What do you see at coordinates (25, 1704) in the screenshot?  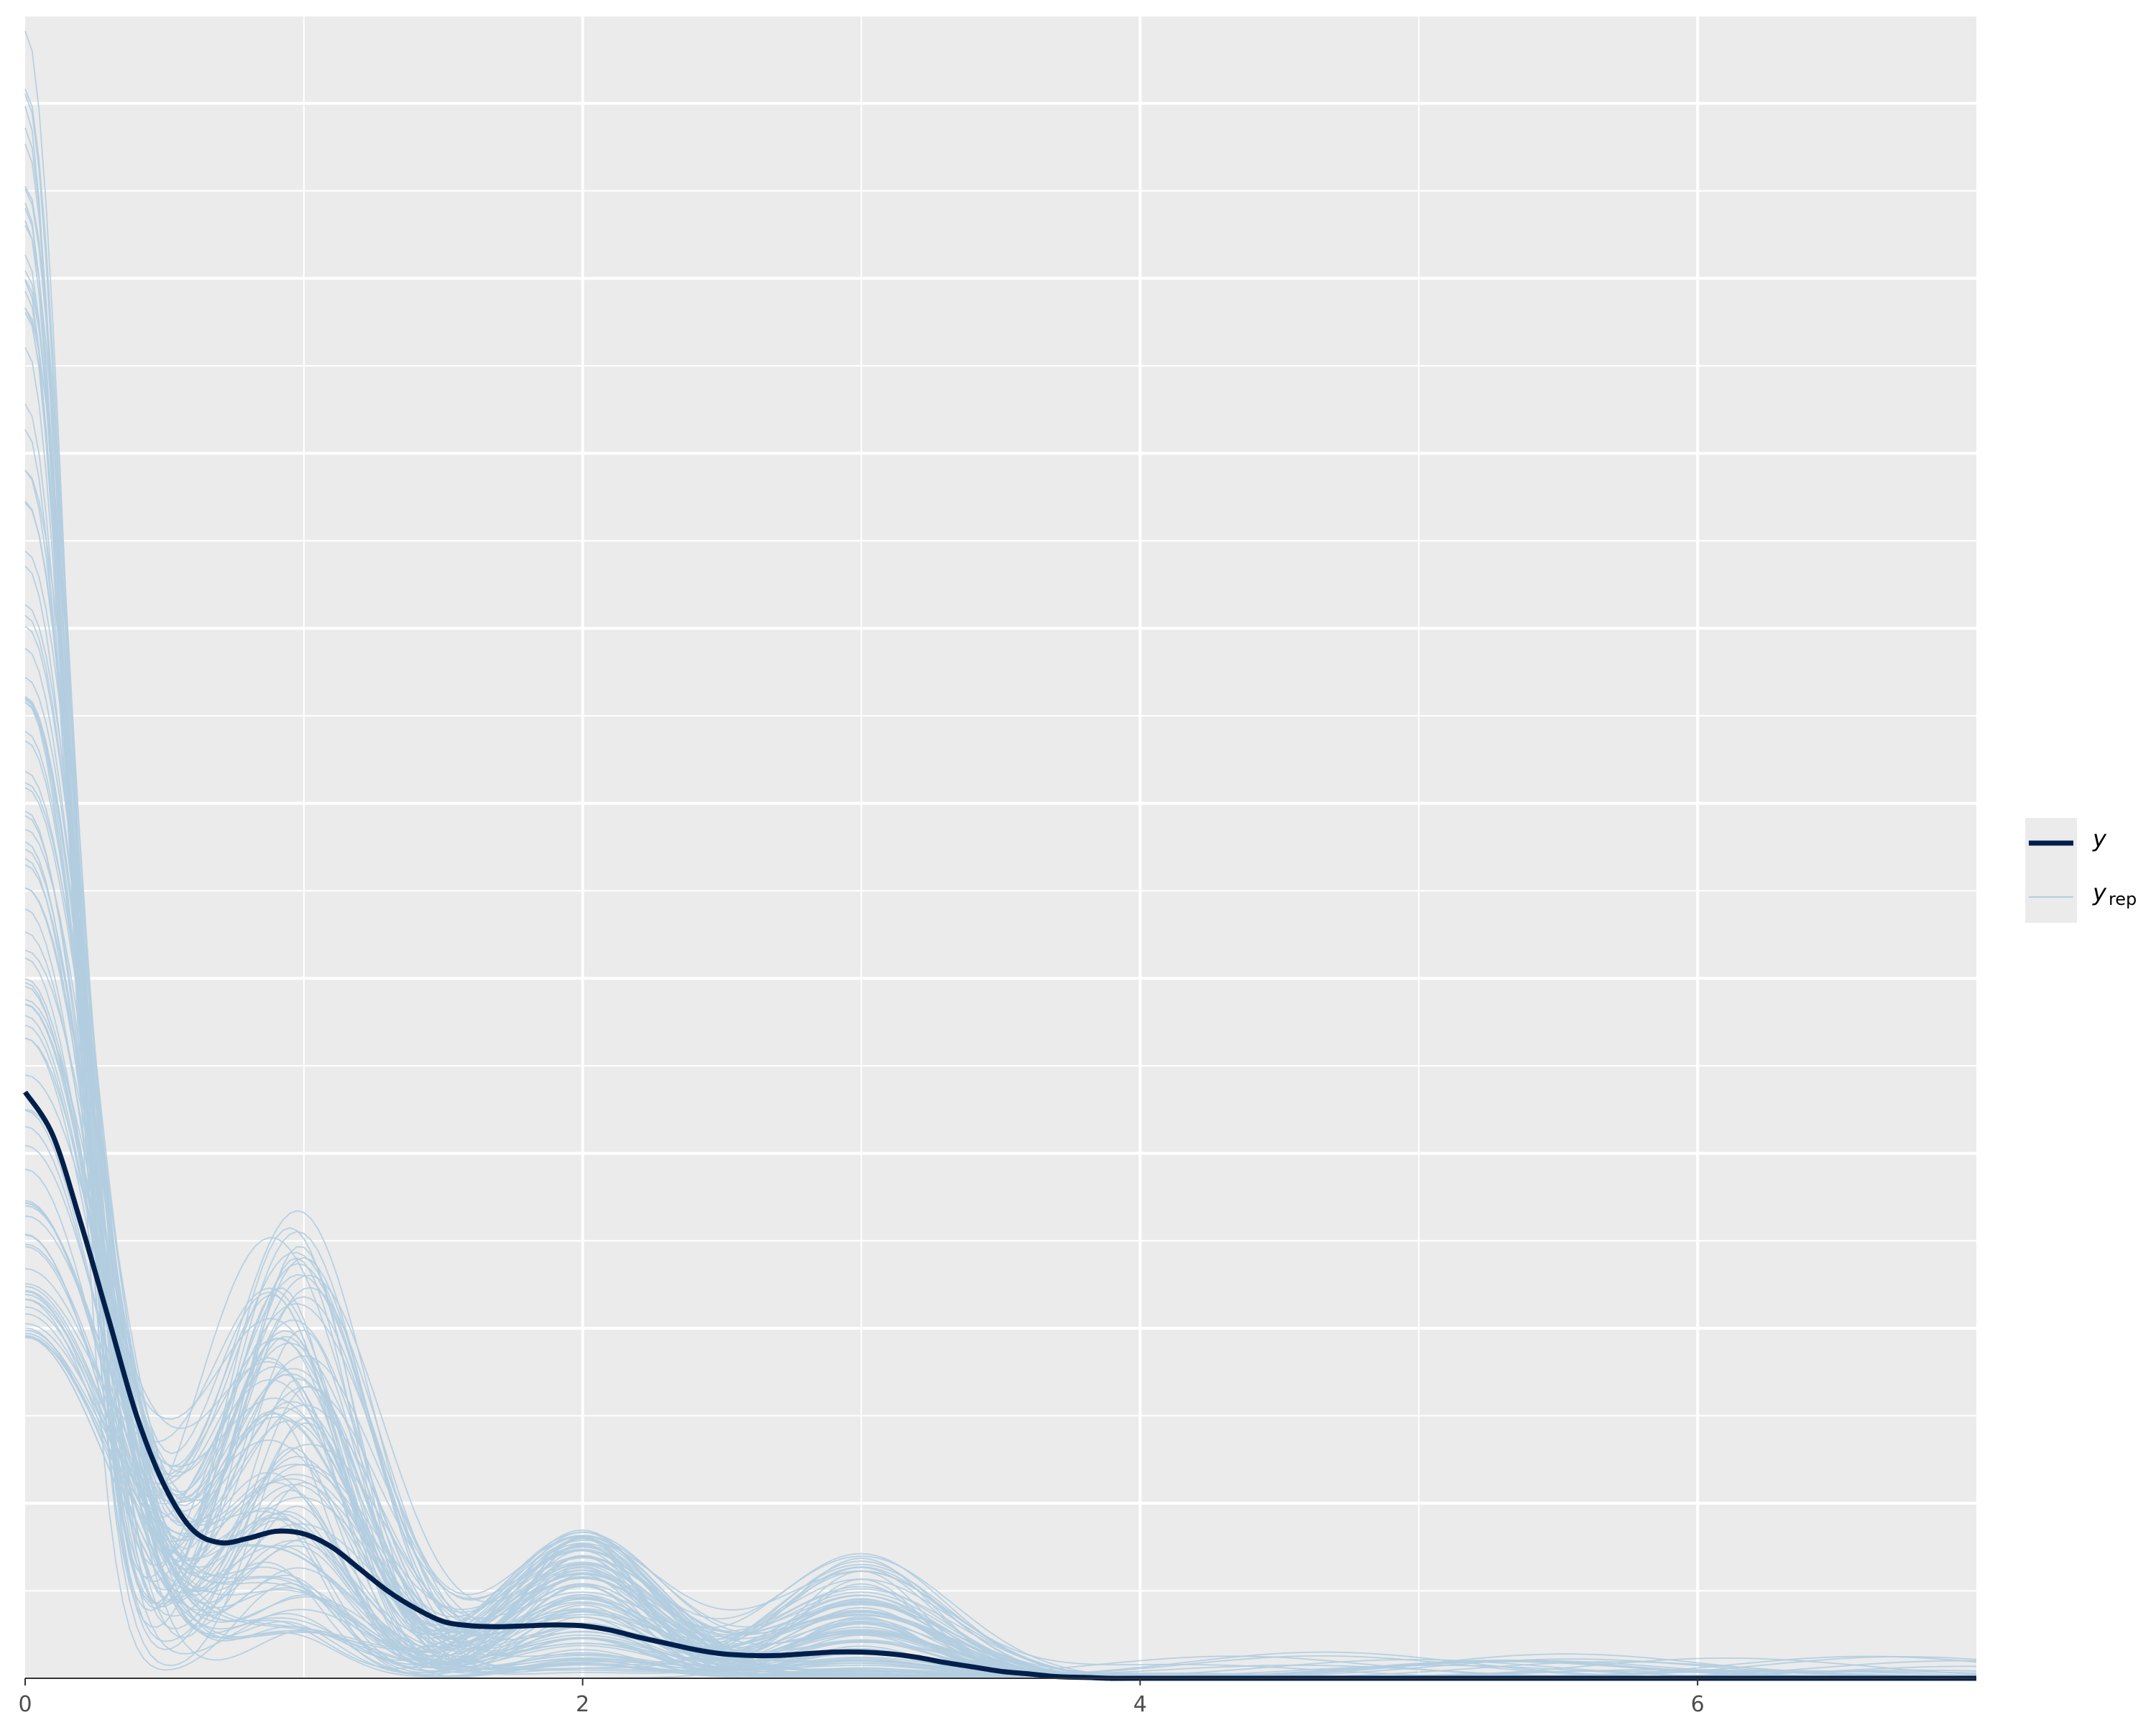 I see `x-tick-label: 0` at bounding box center [25, 1704].